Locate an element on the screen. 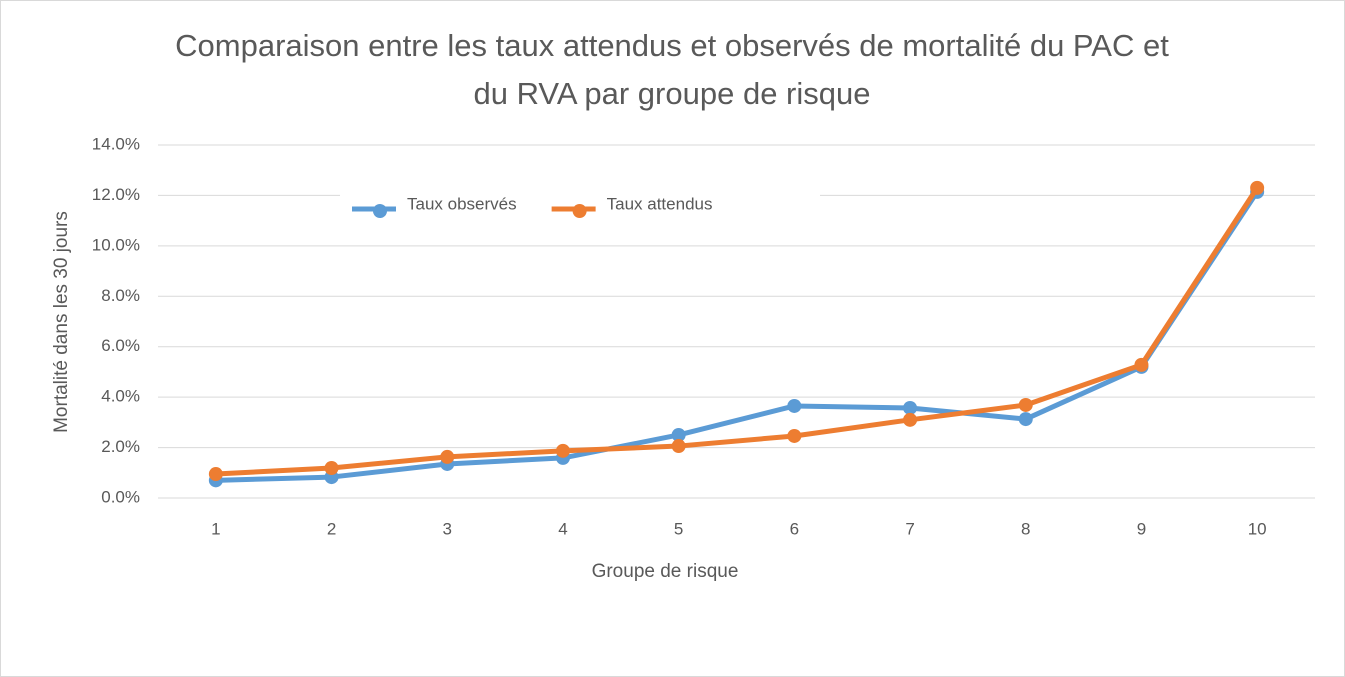 The height and width of the screenshot is (677, 1345). x-tick-label: 1 is located at coordinates (215, 528).